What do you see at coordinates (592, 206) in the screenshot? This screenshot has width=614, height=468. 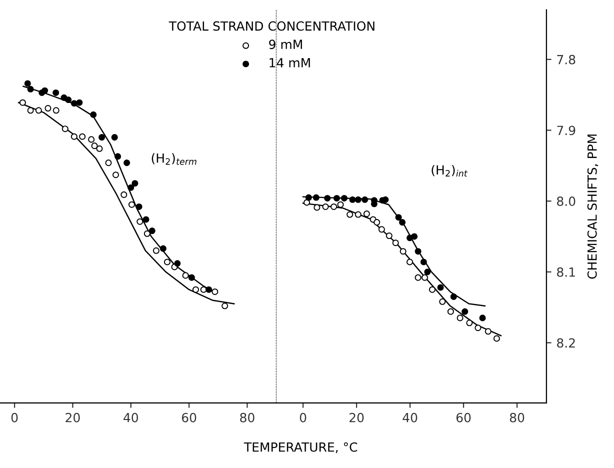 I see `y-axis-title: CHEMICAL SHIFTS, PPM` at bounding box center [592, 206].